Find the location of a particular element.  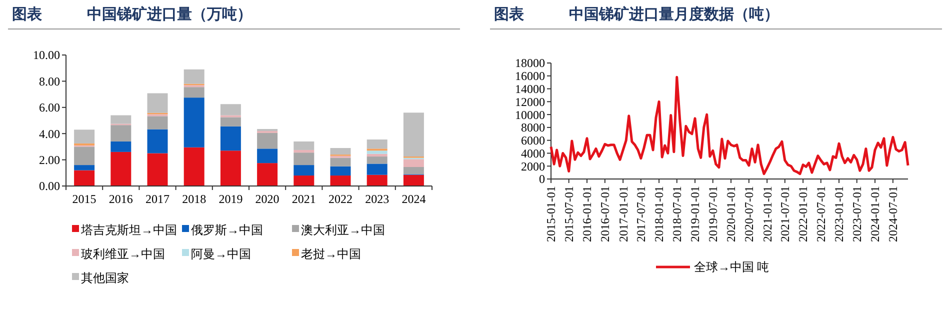

x-tick-label: 2018 is located at coordinates (194, 199).